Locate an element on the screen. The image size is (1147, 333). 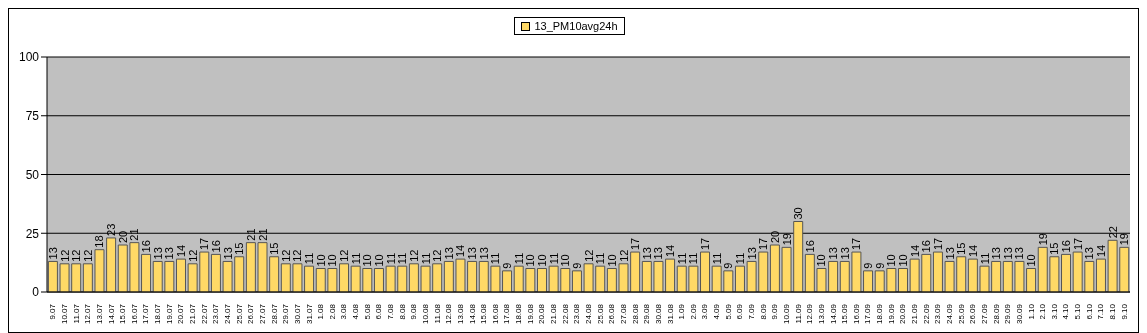
data-label: 30 is located at coordinates (798, 213).